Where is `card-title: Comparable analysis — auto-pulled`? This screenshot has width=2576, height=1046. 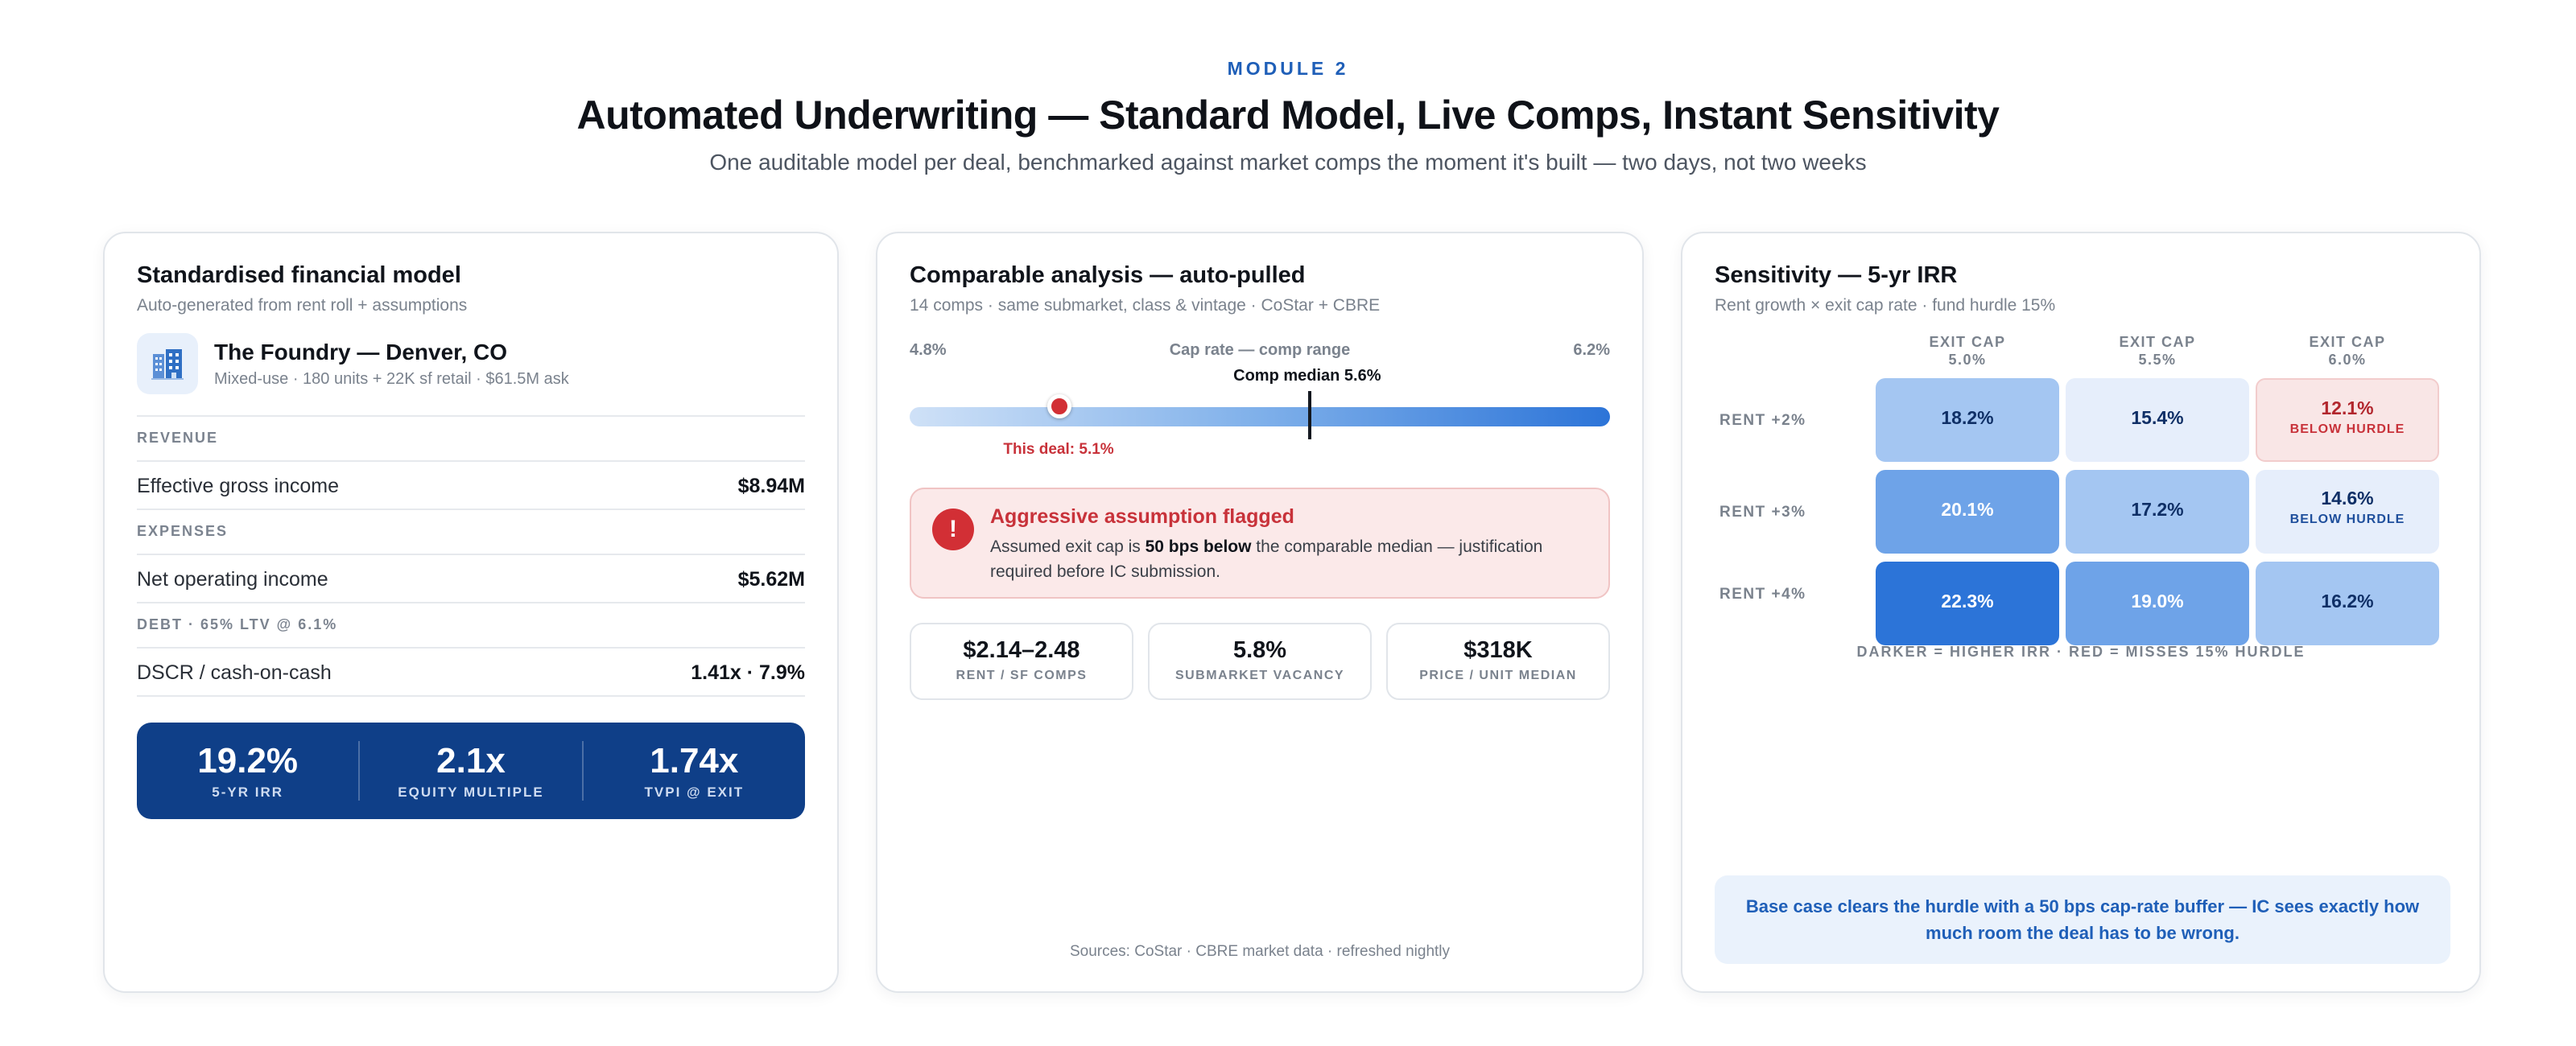
card-title: Comparable analysis — auto-pulled is located at coordinates (1108, 275).